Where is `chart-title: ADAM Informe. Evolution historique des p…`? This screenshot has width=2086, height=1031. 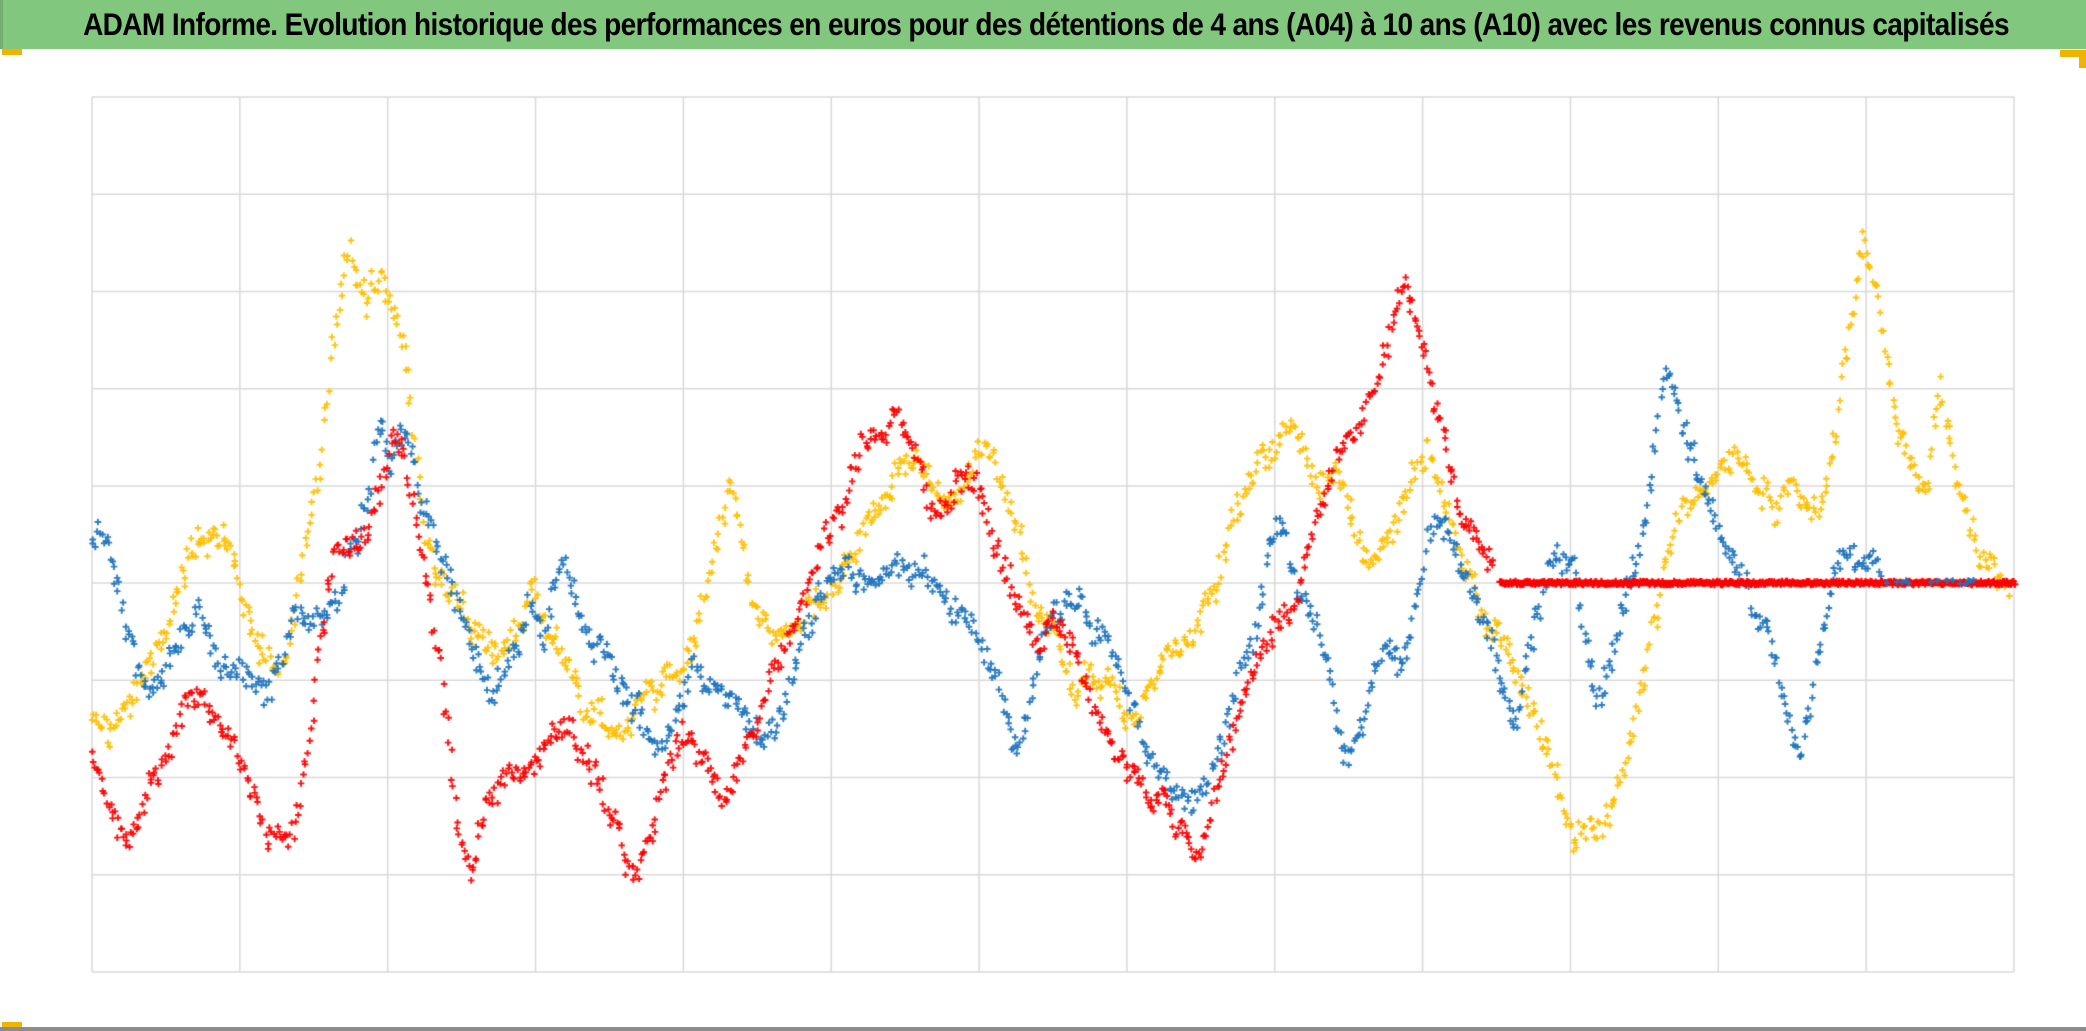
chart-title: ADAM Informe. Evolution historique des p… is located at coordinates (1046, 24).